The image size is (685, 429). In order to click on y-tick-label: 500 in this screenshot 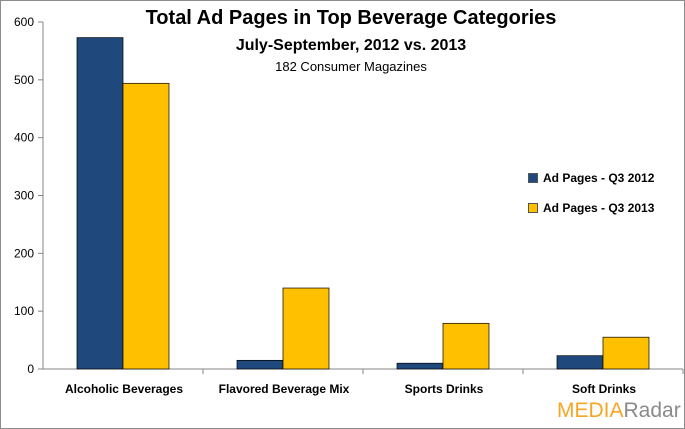, I will do `click(24, 80)`.